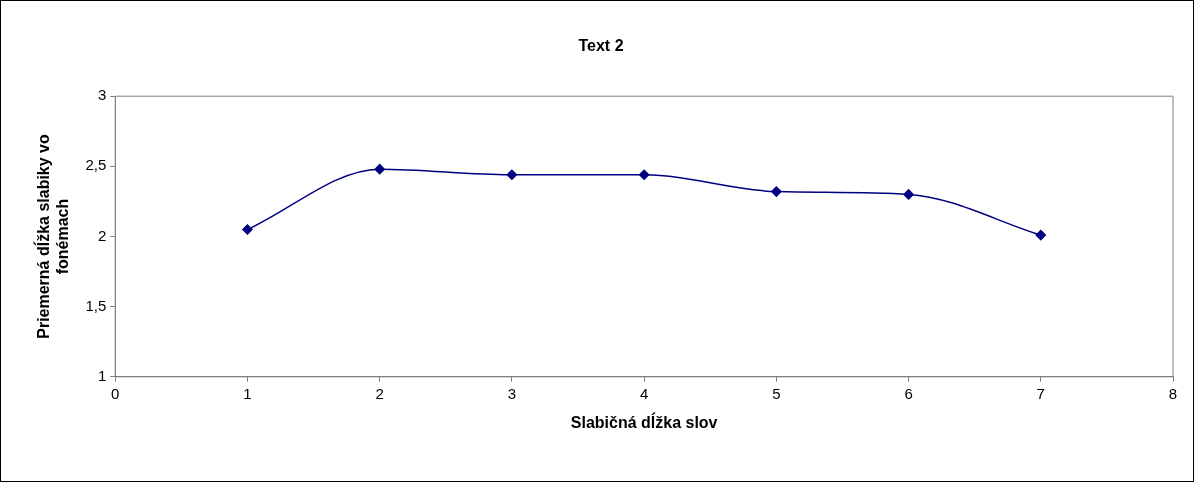 This screenshot has width=1194, height=482. I want to click on x-tick-label: 7, so click(1040, 393).